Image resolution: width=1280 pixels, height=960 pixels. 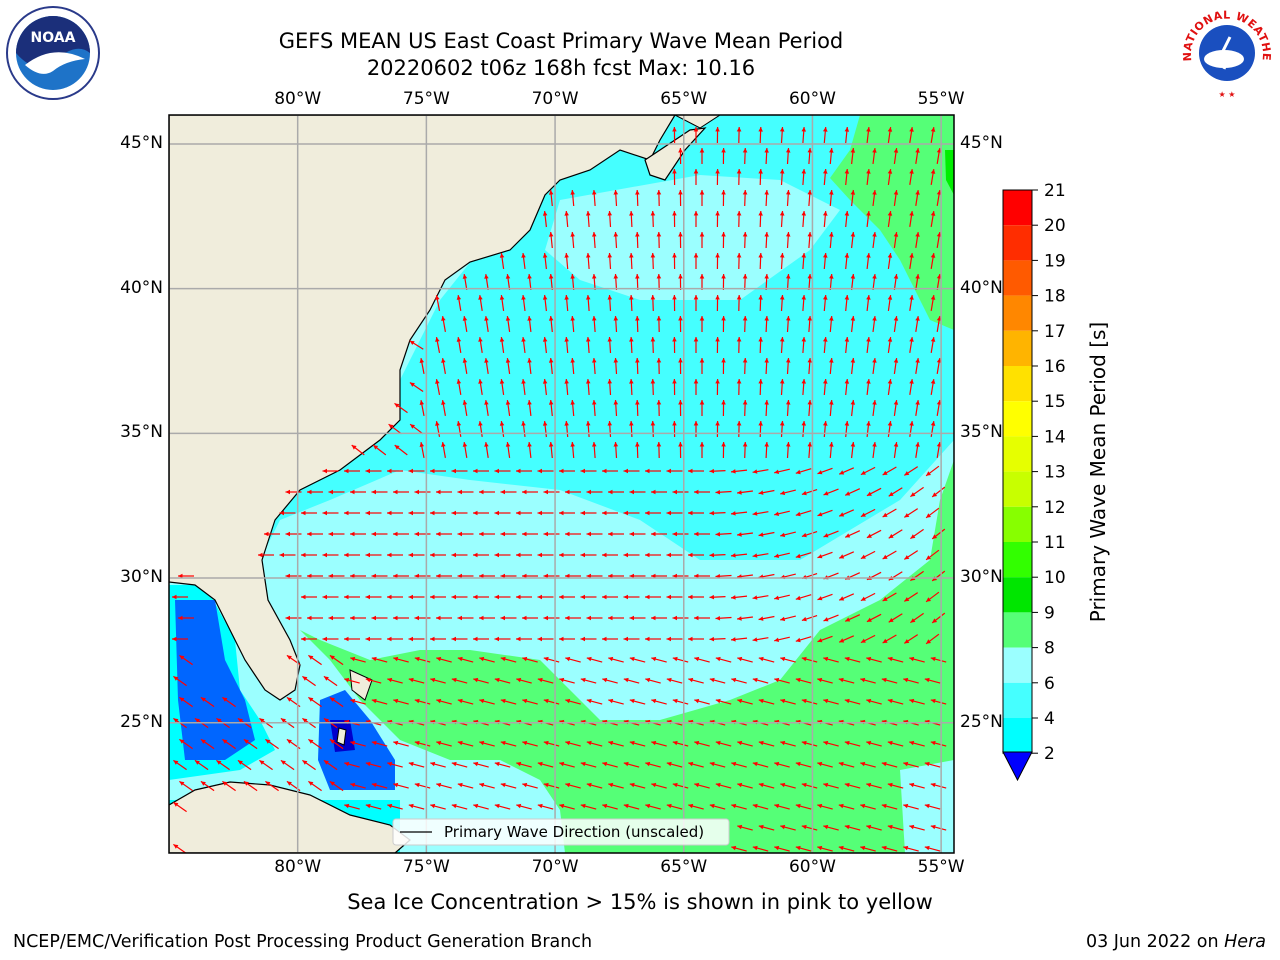 What do you see at coordinates (981, 721) in the screenshot?
I see `tick-label: 25°N` at bounding box center [981, 721].